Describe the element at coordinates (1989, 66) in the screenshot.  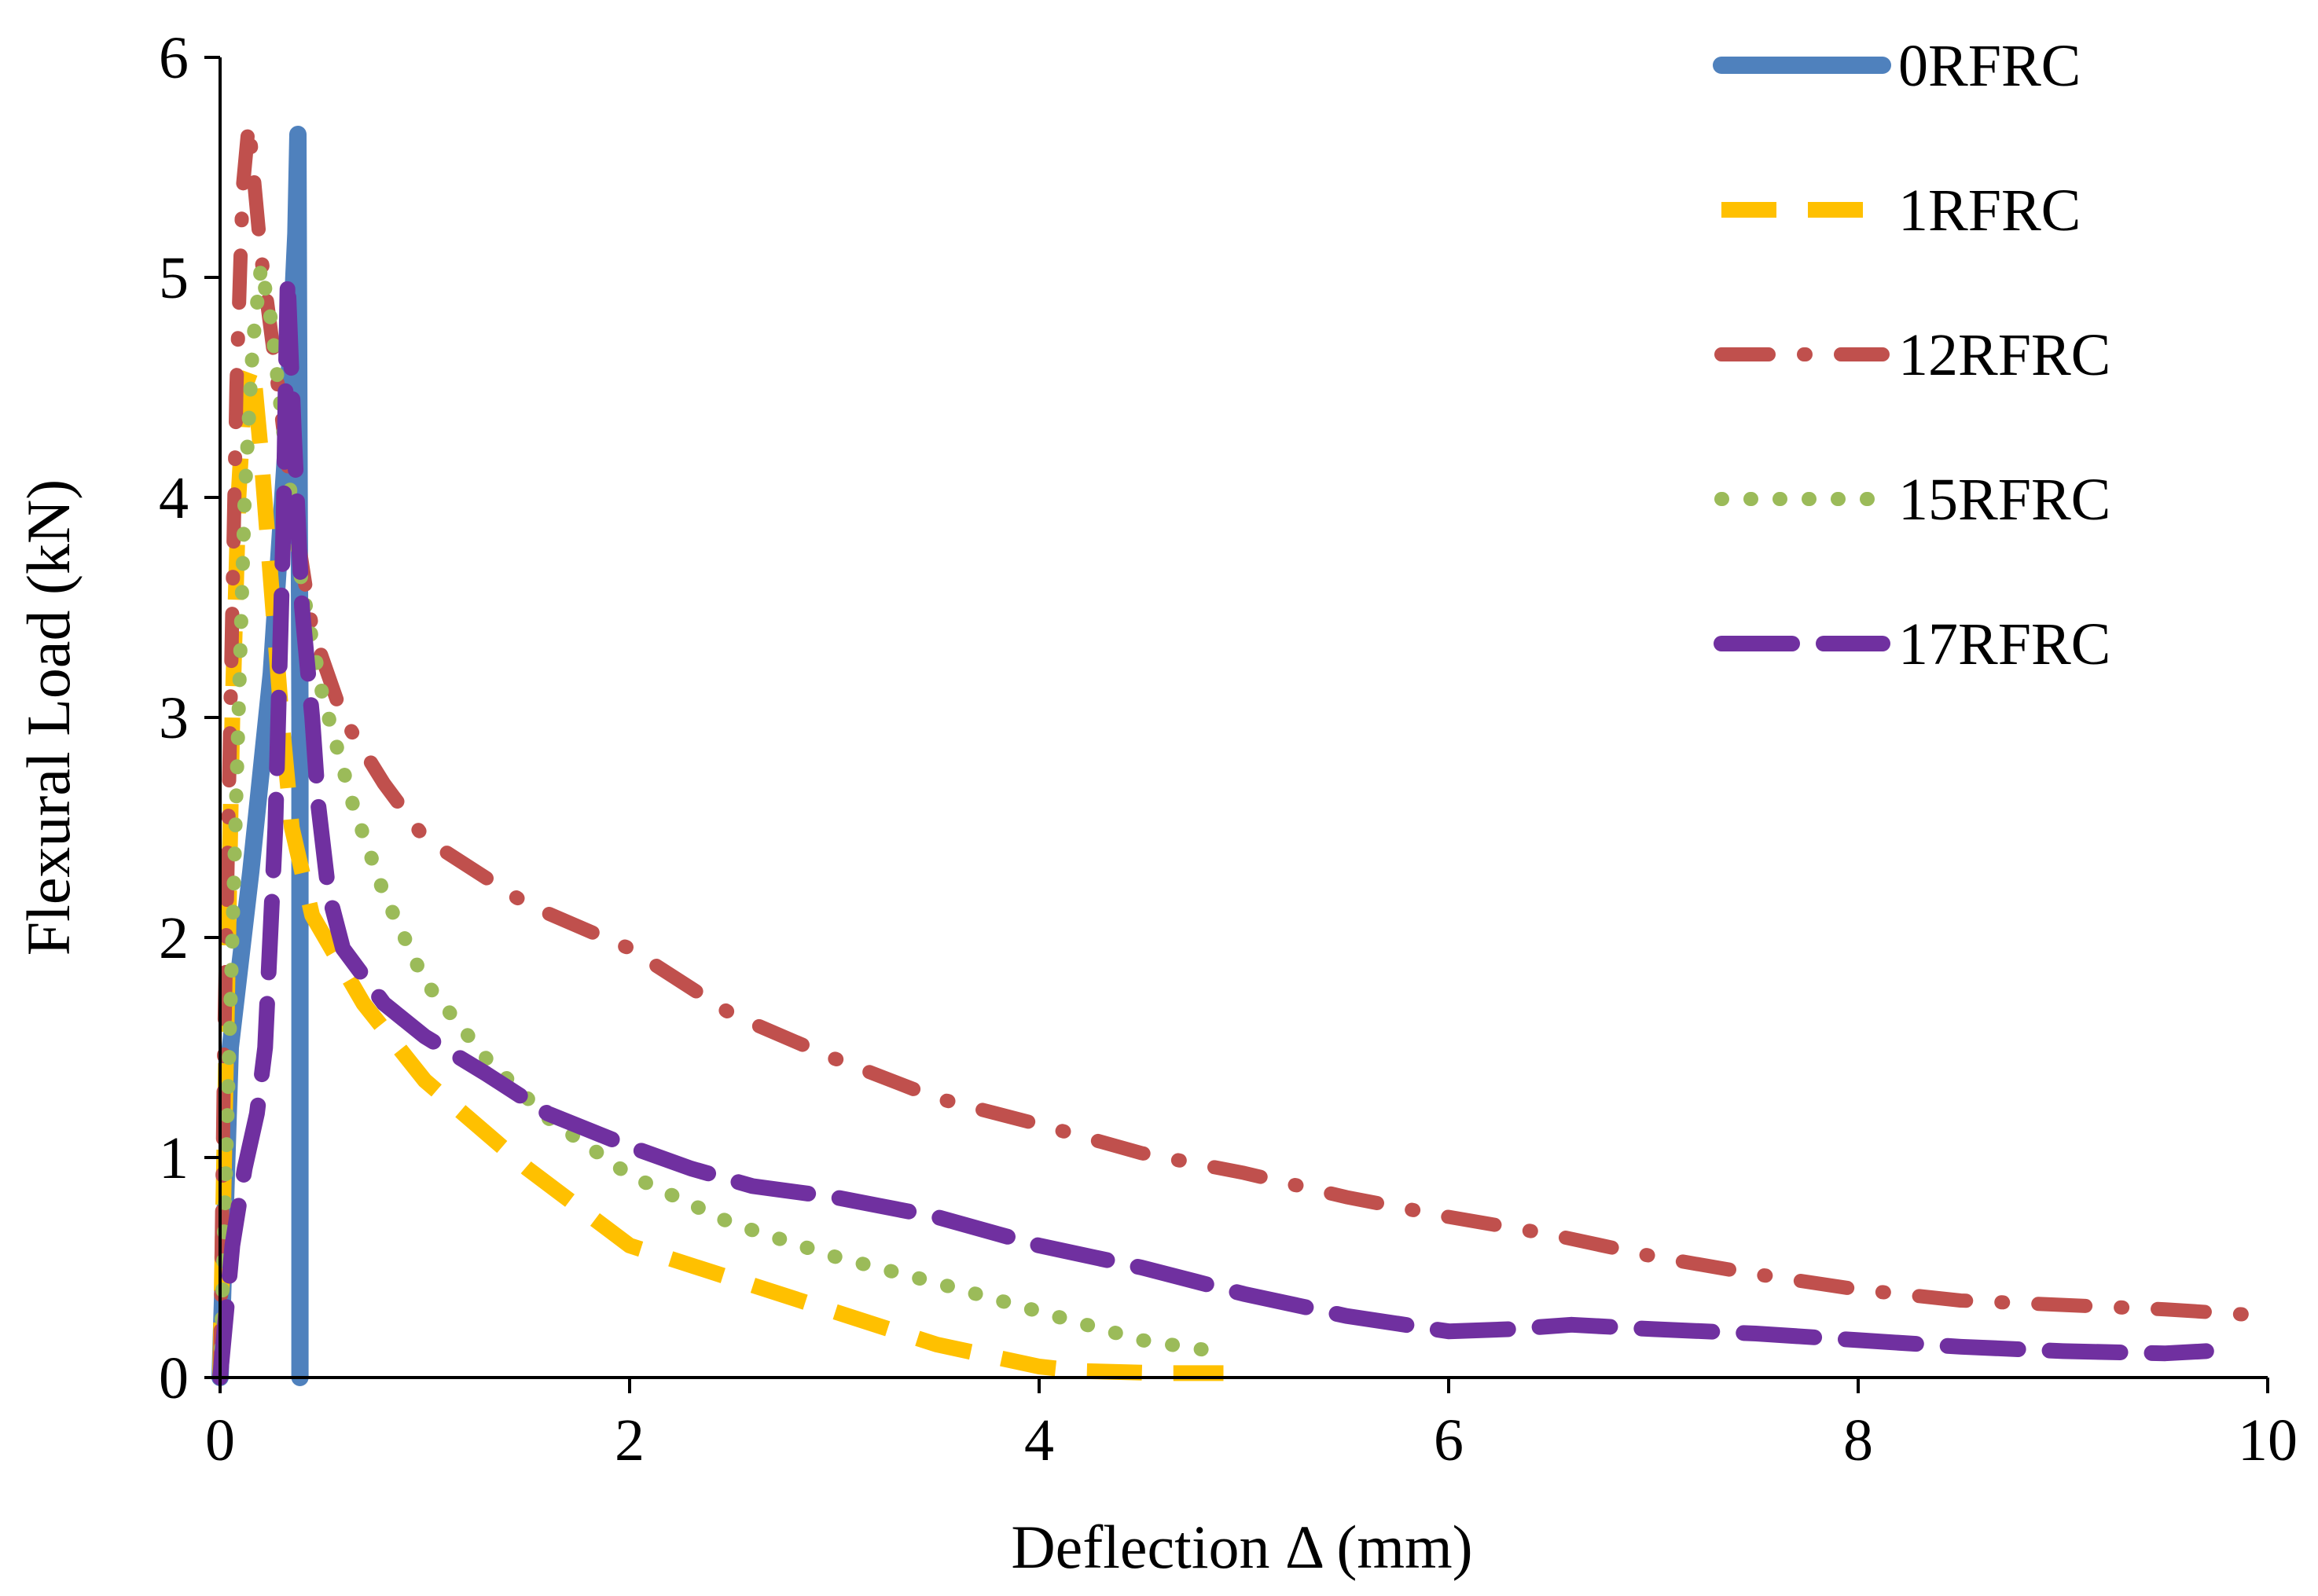
I see `legend-label-0RFRC: 0RFRC` at that location.